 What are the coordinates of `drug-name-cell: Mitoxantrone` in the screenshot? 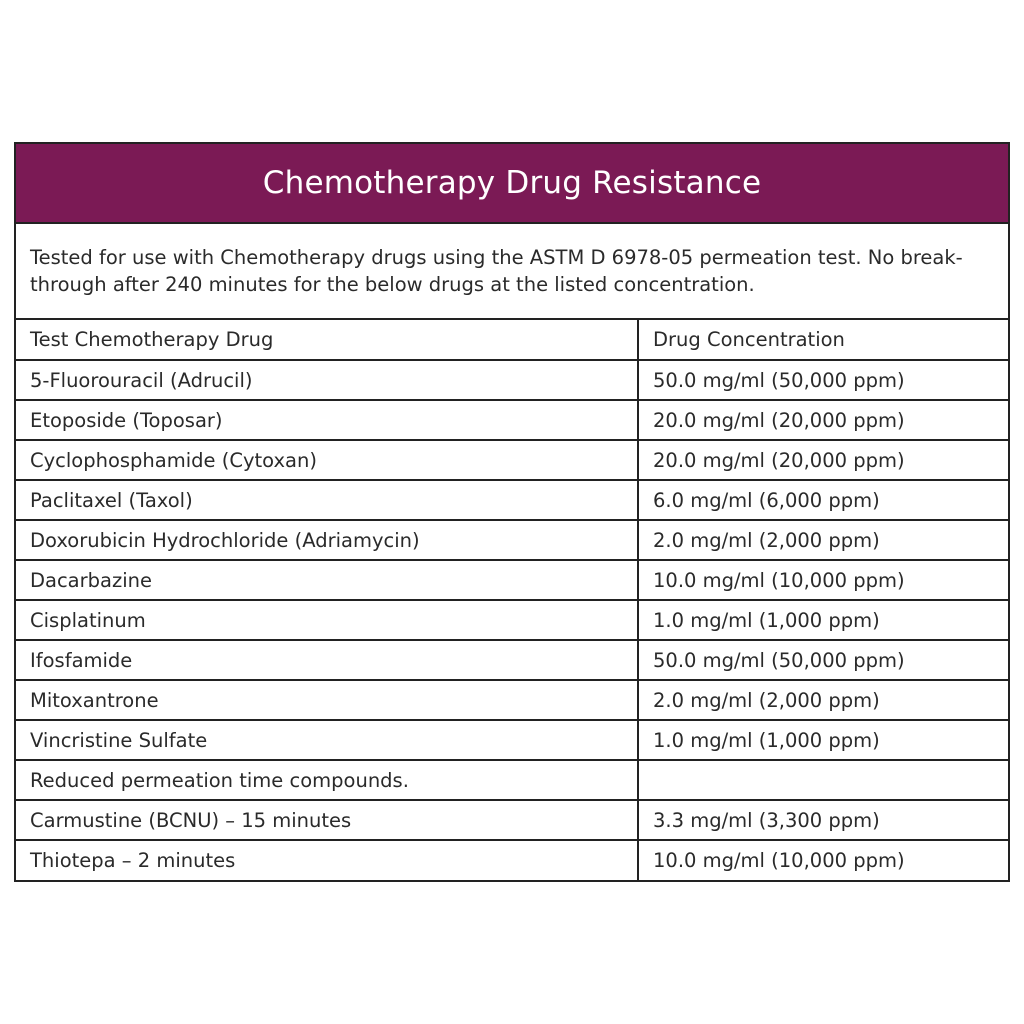 It's located at (327, 700).